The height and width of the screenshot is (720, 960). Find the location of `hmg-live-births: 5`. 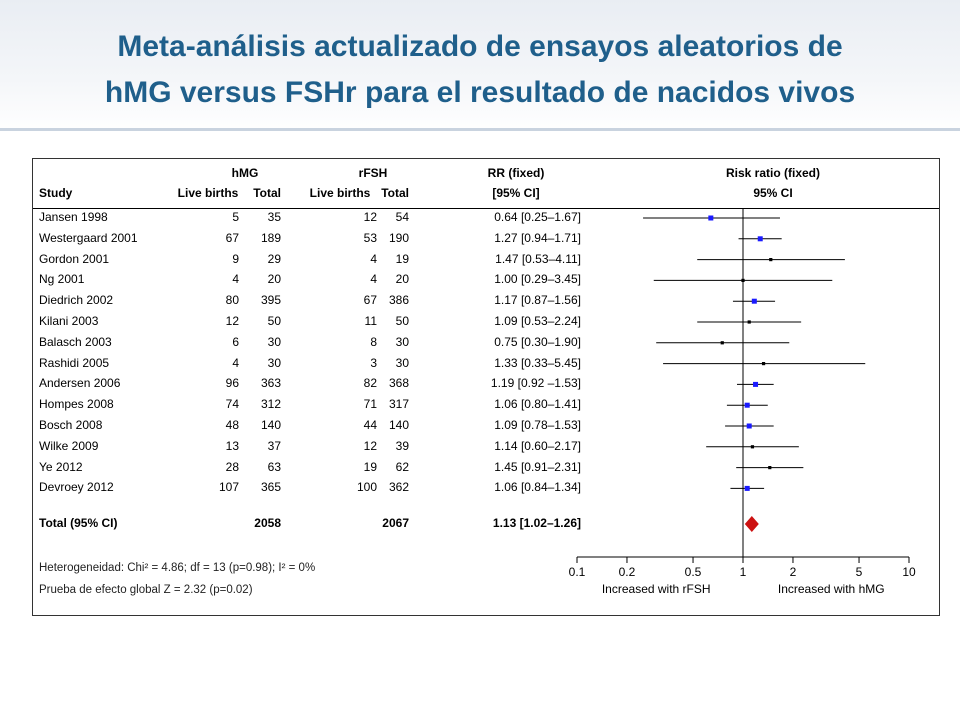

hmg-live-births: 5 is located at coordinates (235, 217).